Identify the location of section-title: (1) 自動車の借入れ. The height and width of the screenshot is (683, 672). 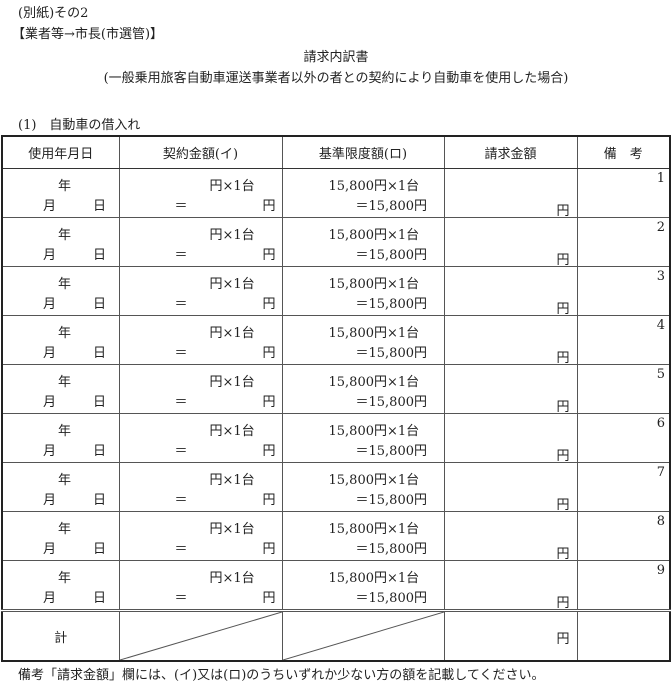
(79, 125).